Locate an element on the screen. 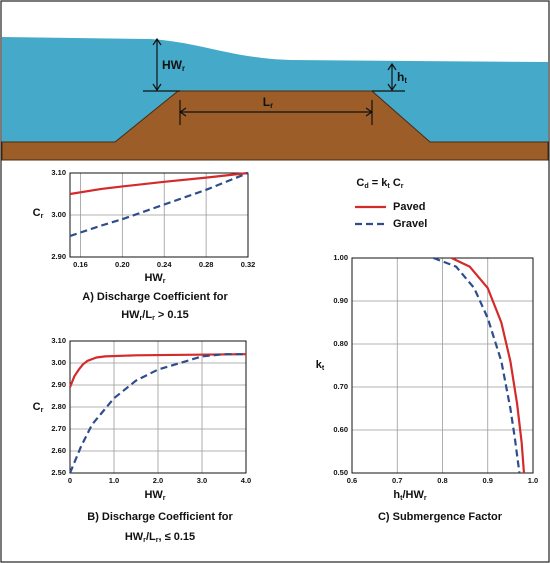 The image size is (550, 563). caption: B) Discharge Coefficient for is located at coordinates (160, 517).